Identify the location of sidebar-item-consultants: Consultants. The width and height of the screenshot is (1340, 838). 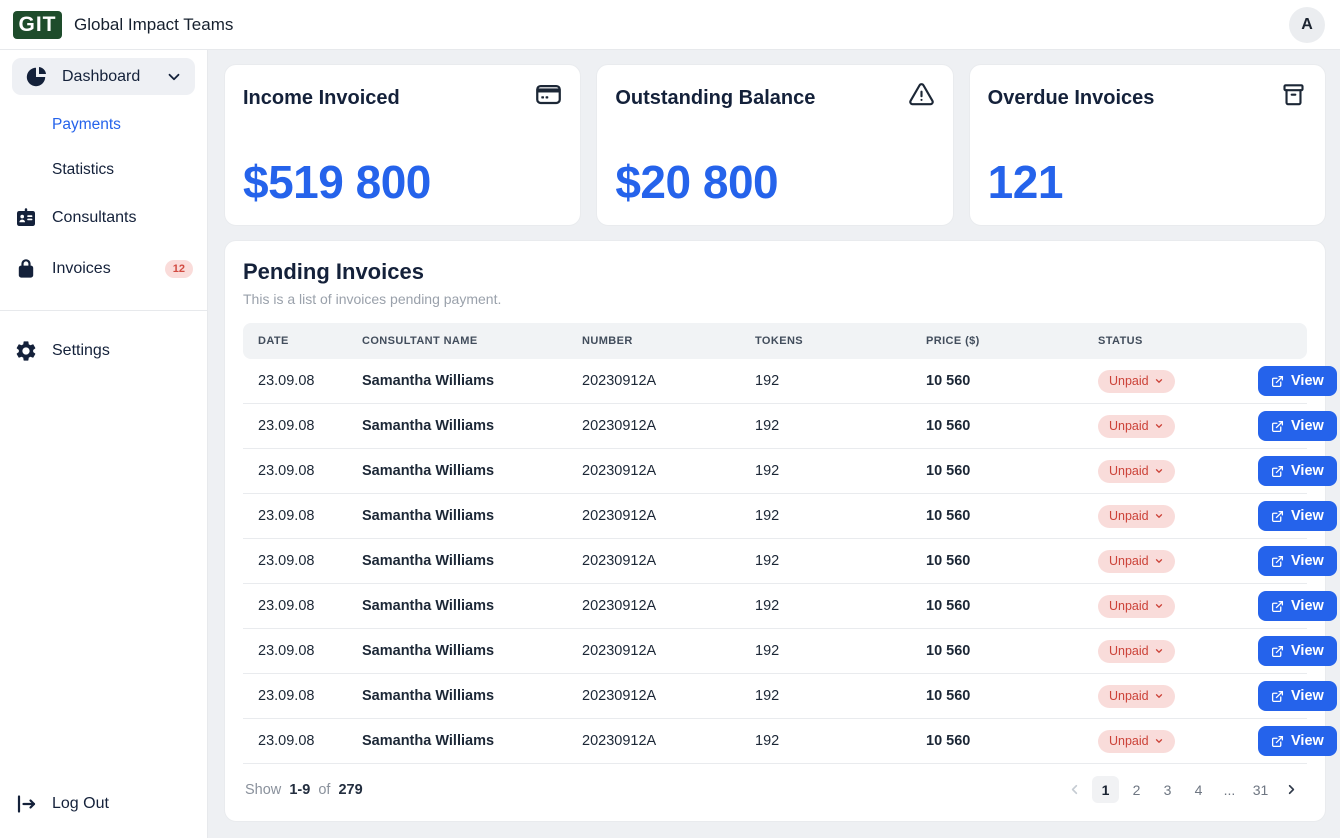
(103, 218).